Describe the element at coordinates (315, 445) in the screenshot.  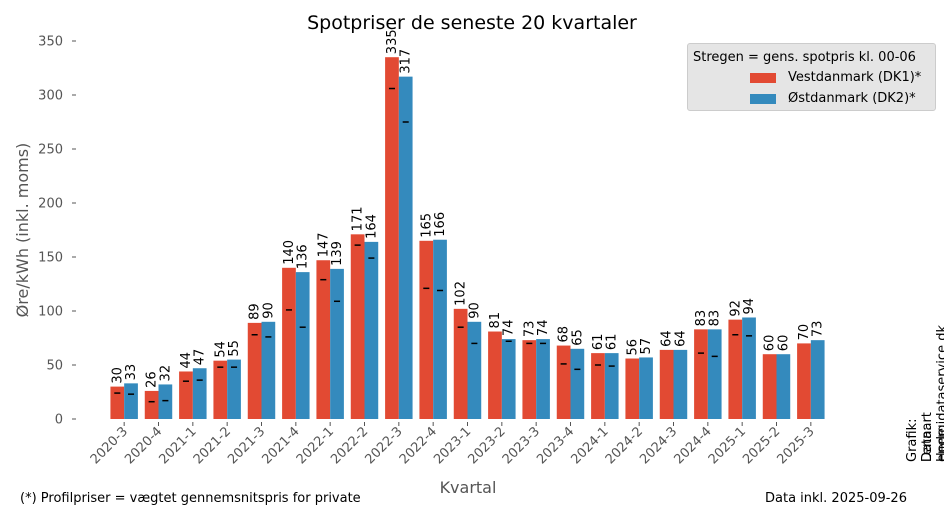
I see `x-tick-label: 2022-1` at that location.